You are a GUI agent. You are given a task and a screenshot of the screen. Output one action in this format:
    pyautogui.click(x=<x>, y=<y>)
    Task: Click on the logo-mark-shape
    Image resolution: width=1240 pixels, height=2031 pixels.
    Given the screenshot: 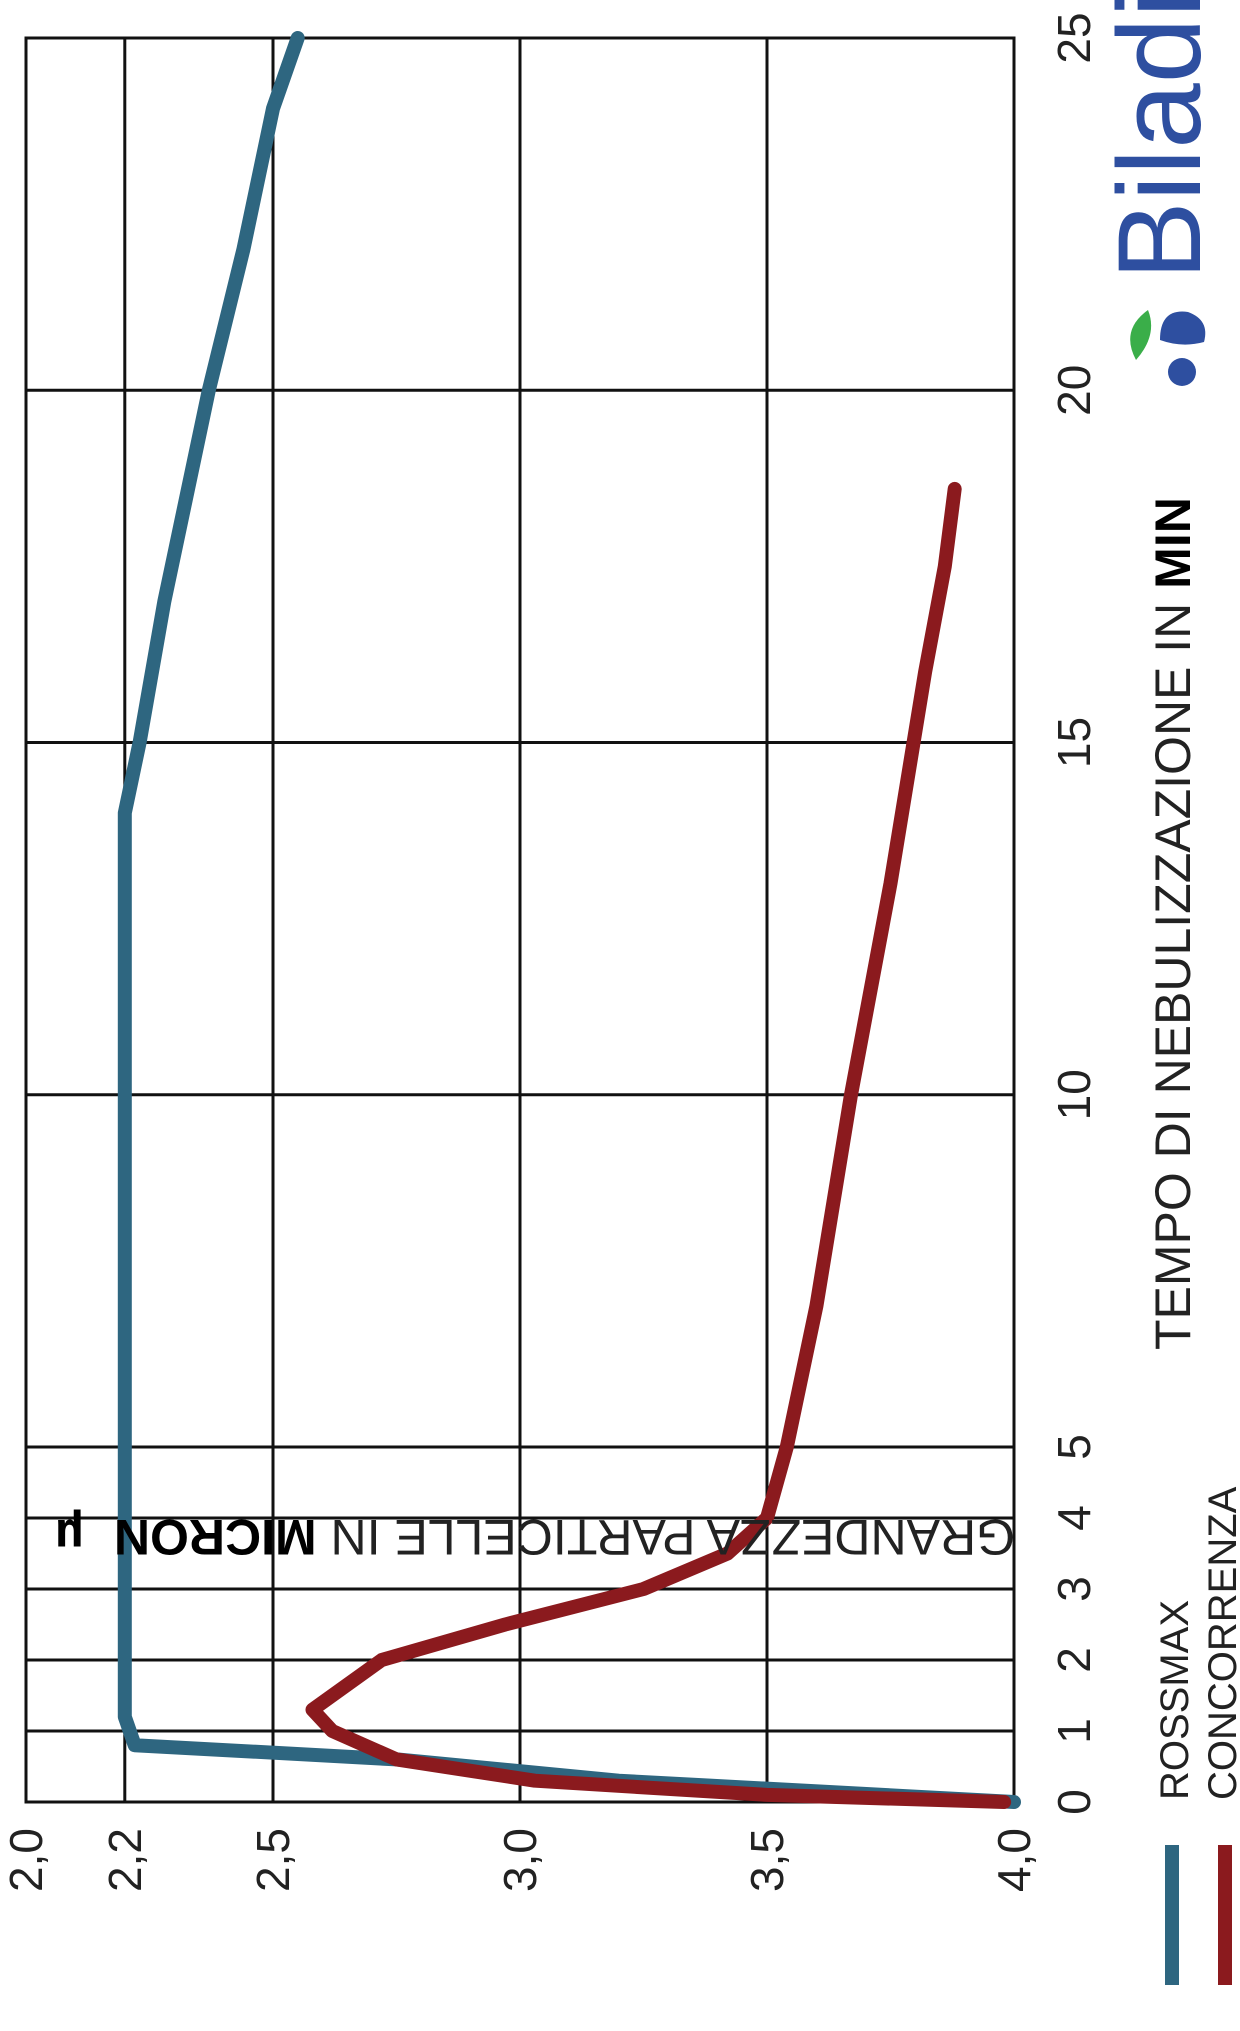 What is the action you would take?
    pyautogui.click(x=1183, y=328)
    